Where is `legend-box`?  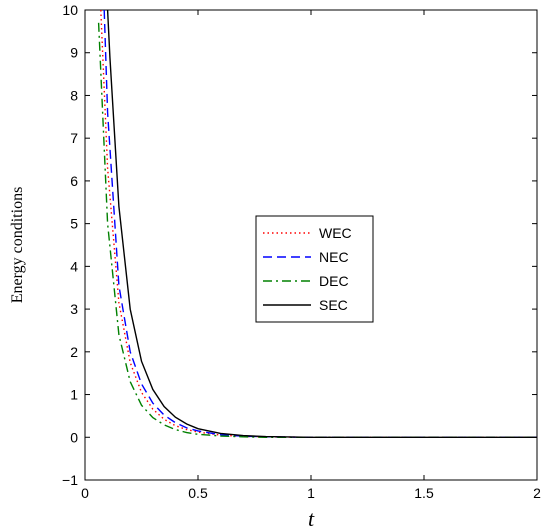 legend-box is located at coordinates (314, 269).